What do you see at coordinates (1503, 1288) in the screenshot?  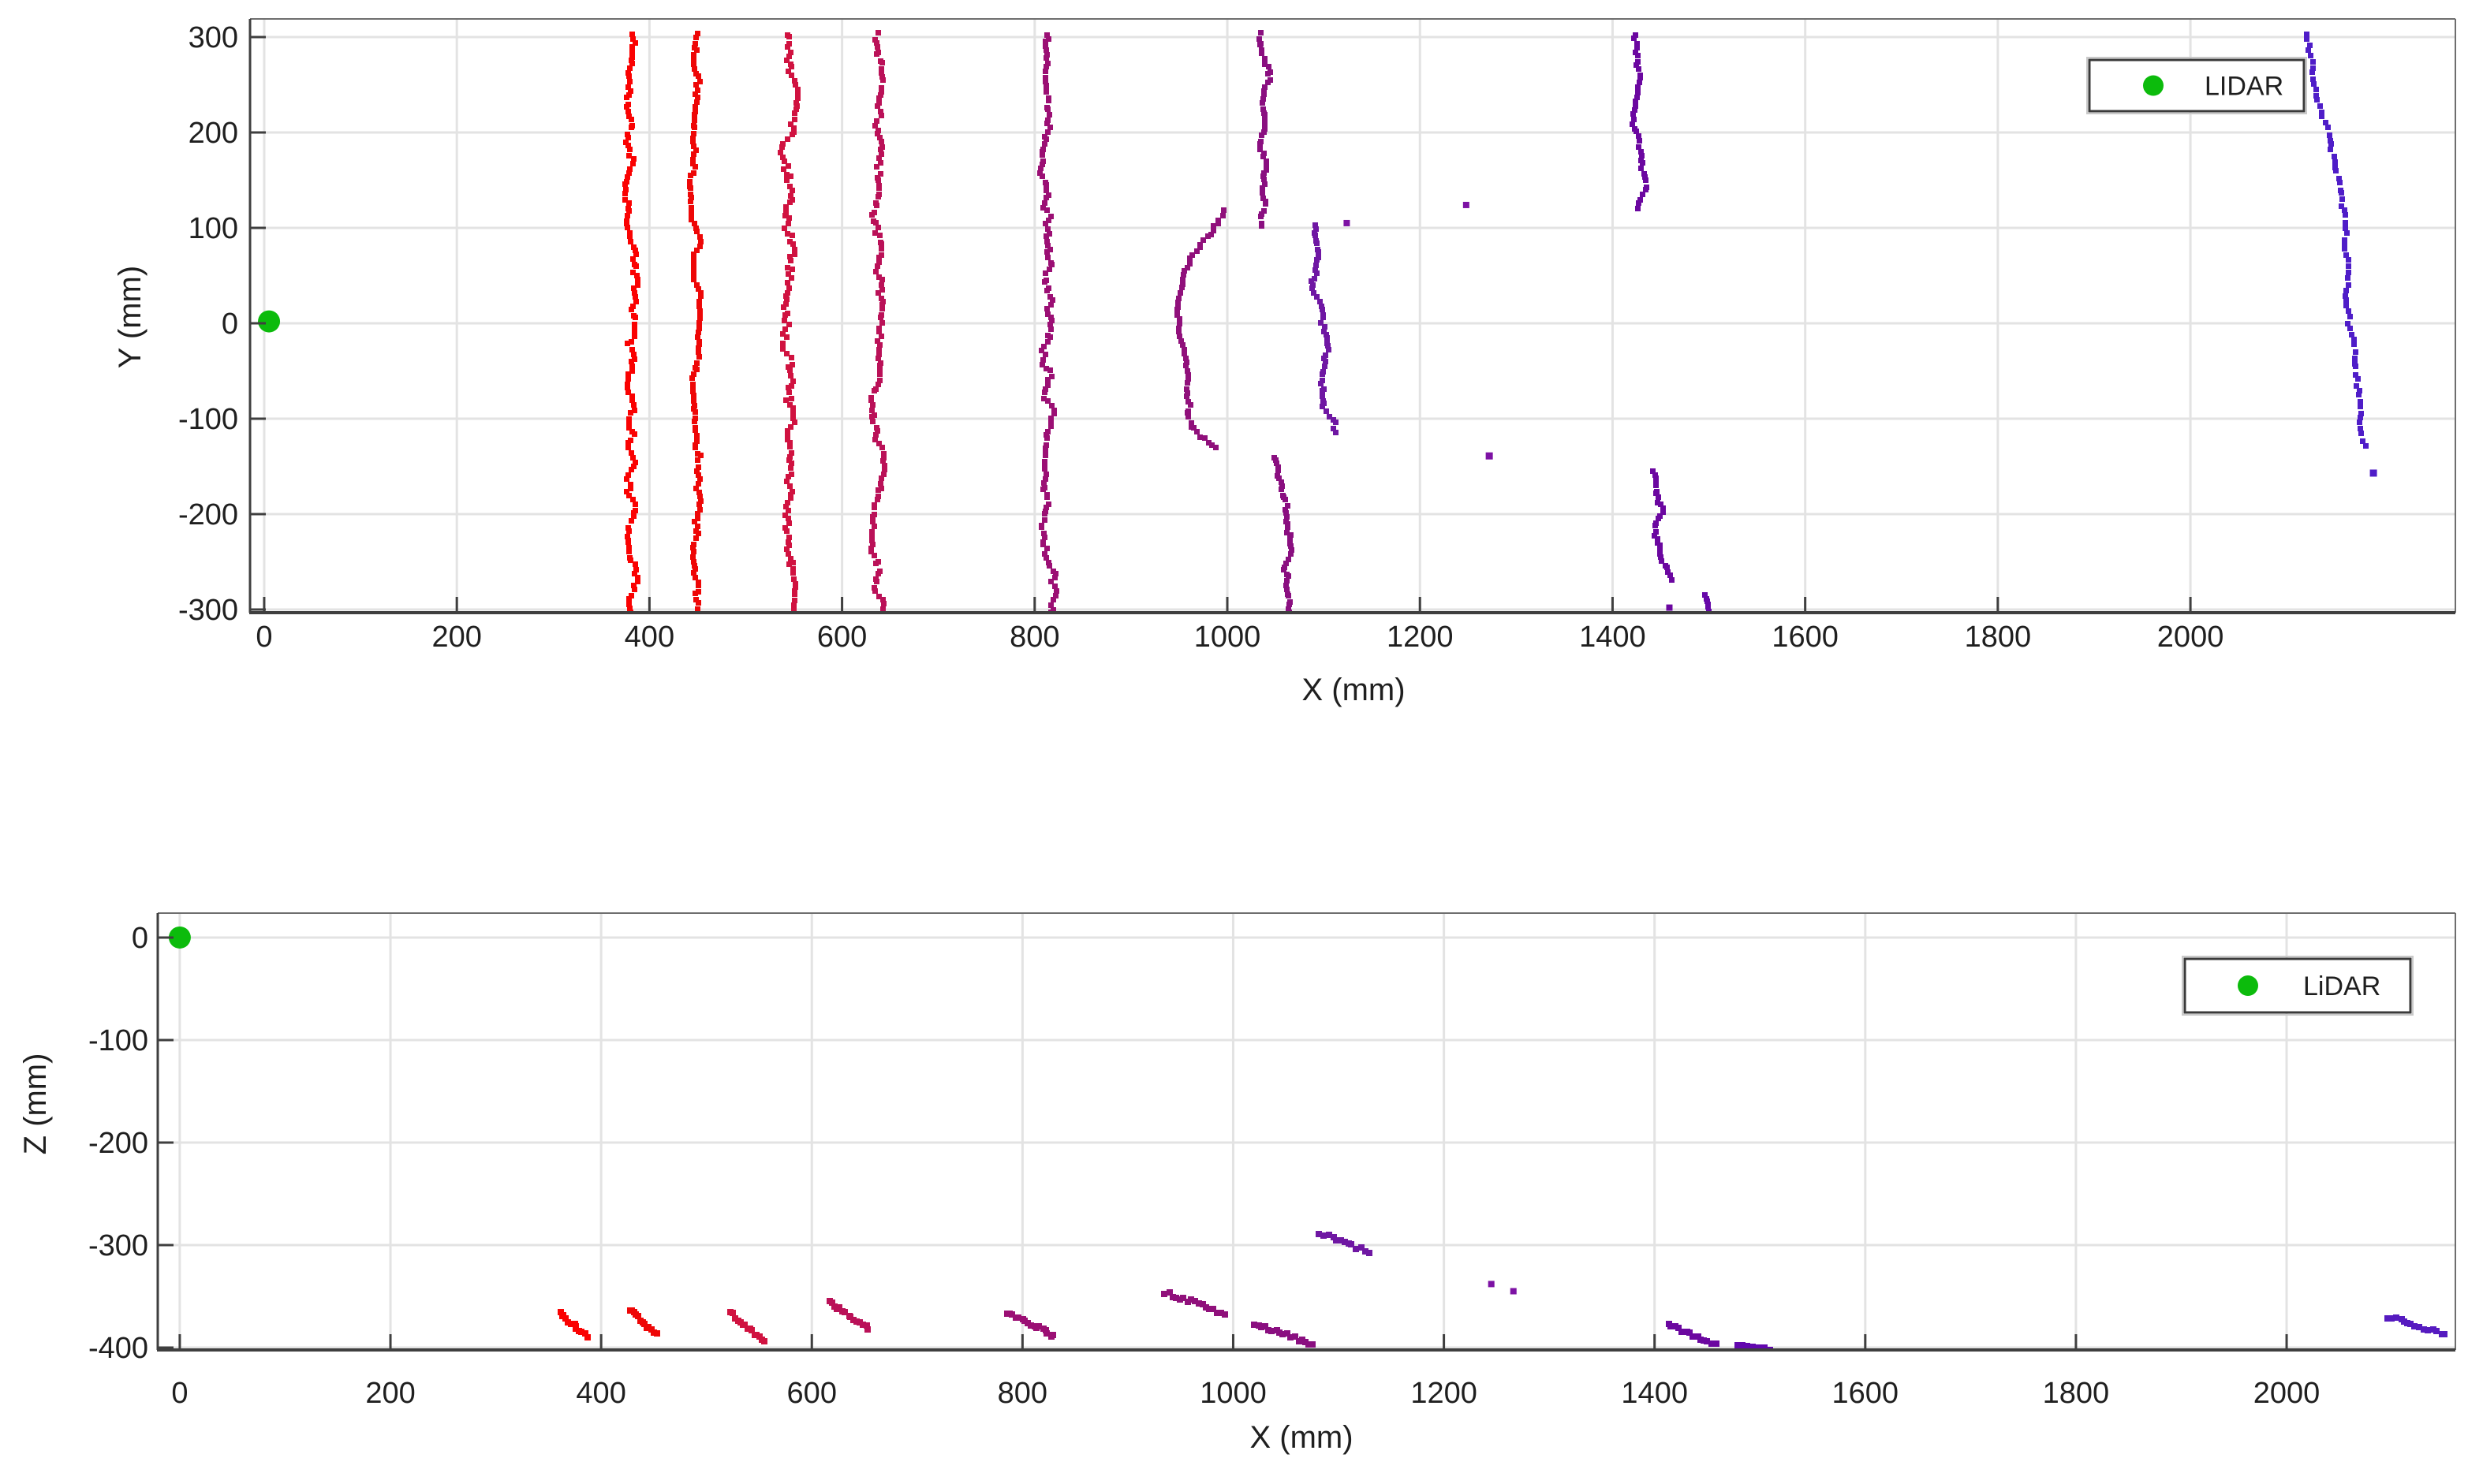 I see `cluster-floor-1250-dots` at bounding box center [1503, 1288].